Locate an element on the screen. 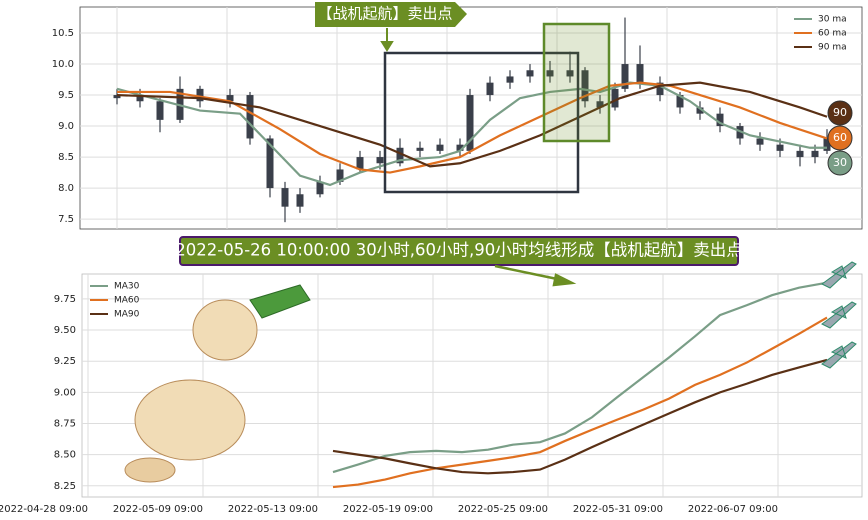 The width and height of the screenshot is (868, 520). x-tick-label: 2022-05-31 09:00 is located at coordinates (618, 509).